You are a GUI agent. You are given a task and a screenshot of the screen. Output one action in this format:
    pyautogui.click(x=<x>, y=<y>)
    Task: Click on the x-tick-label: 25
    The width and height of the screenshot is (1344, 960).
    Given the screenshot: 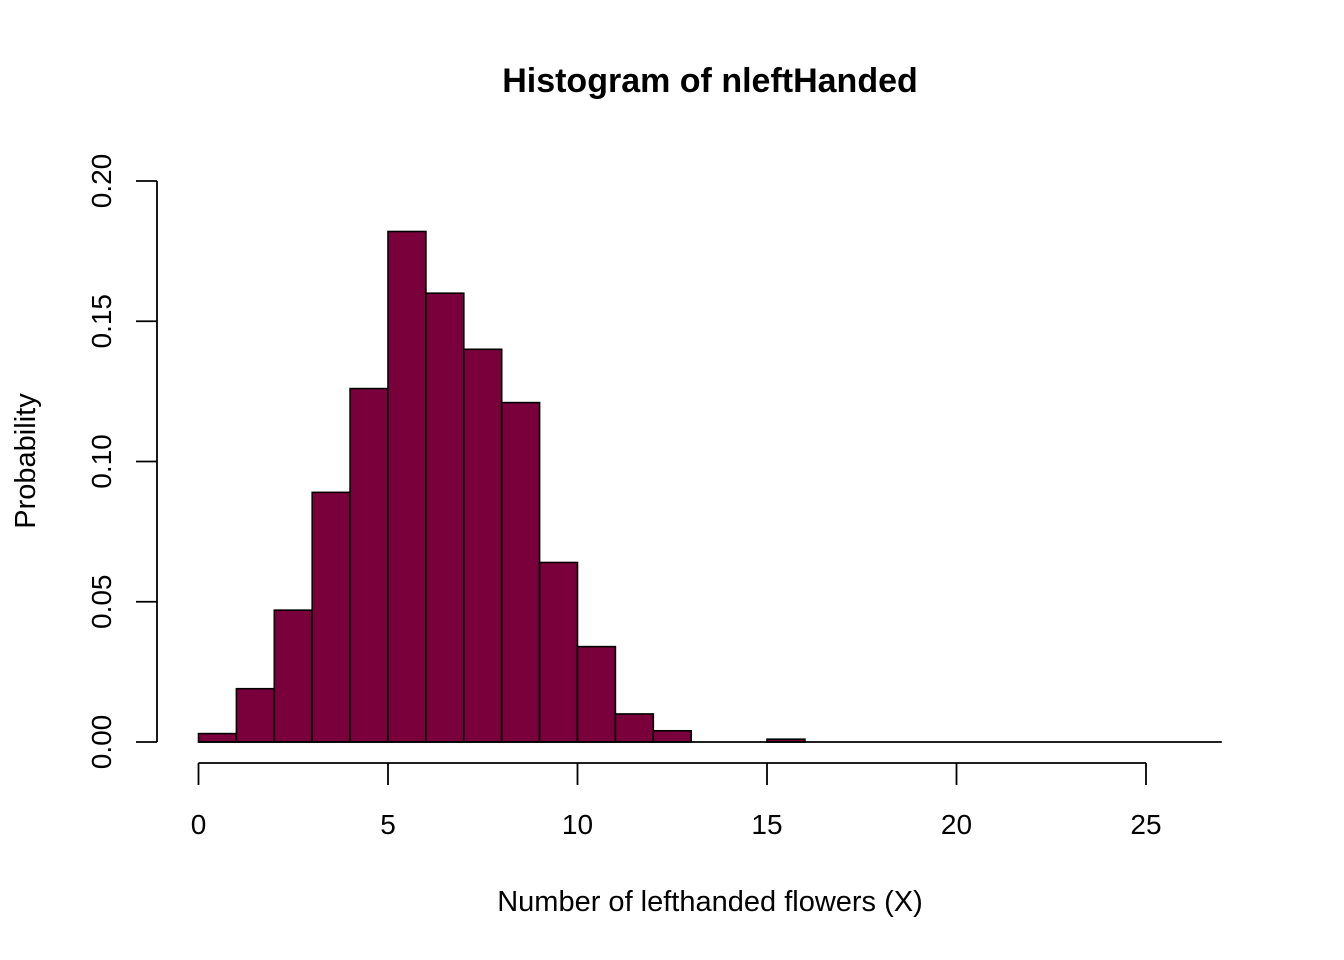 What is the action you would take?
    pyautogui.click(x=1145, y=824)
    